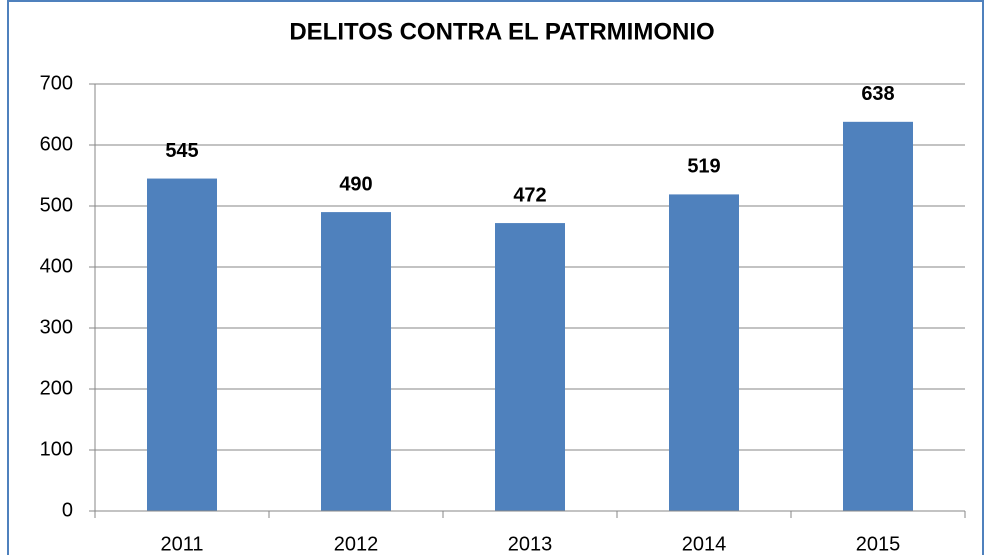 The width and height of the screenshot is (984, 555). I want to click on data-label: 545, so click(181, 151).